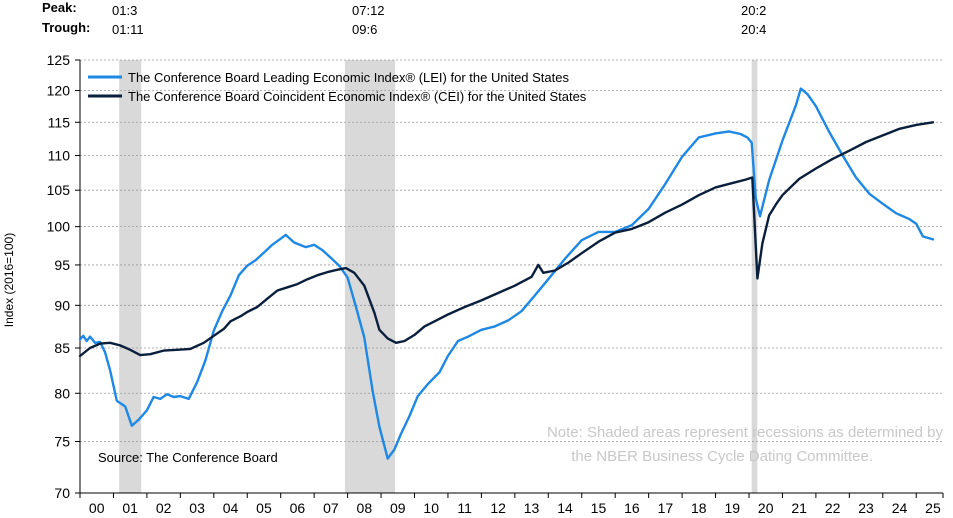 This screenshot has width=953, height=518. Describe the element at coordinates (64, 276) in the screenshot. I see `y-axis: 70 75 80 85 90 95 100 105 110 115 120 125` at that location.